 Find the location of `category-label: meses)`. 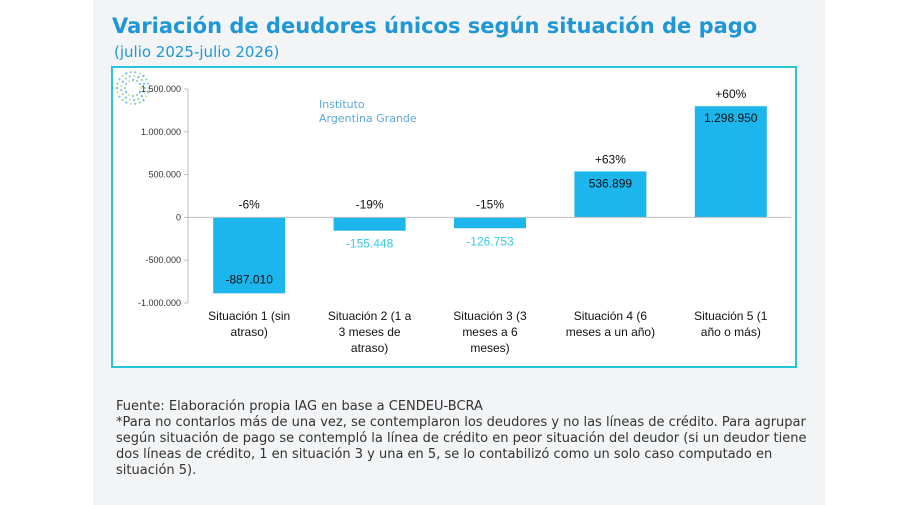

category-label: meses) is located at coordinates (489, 348).